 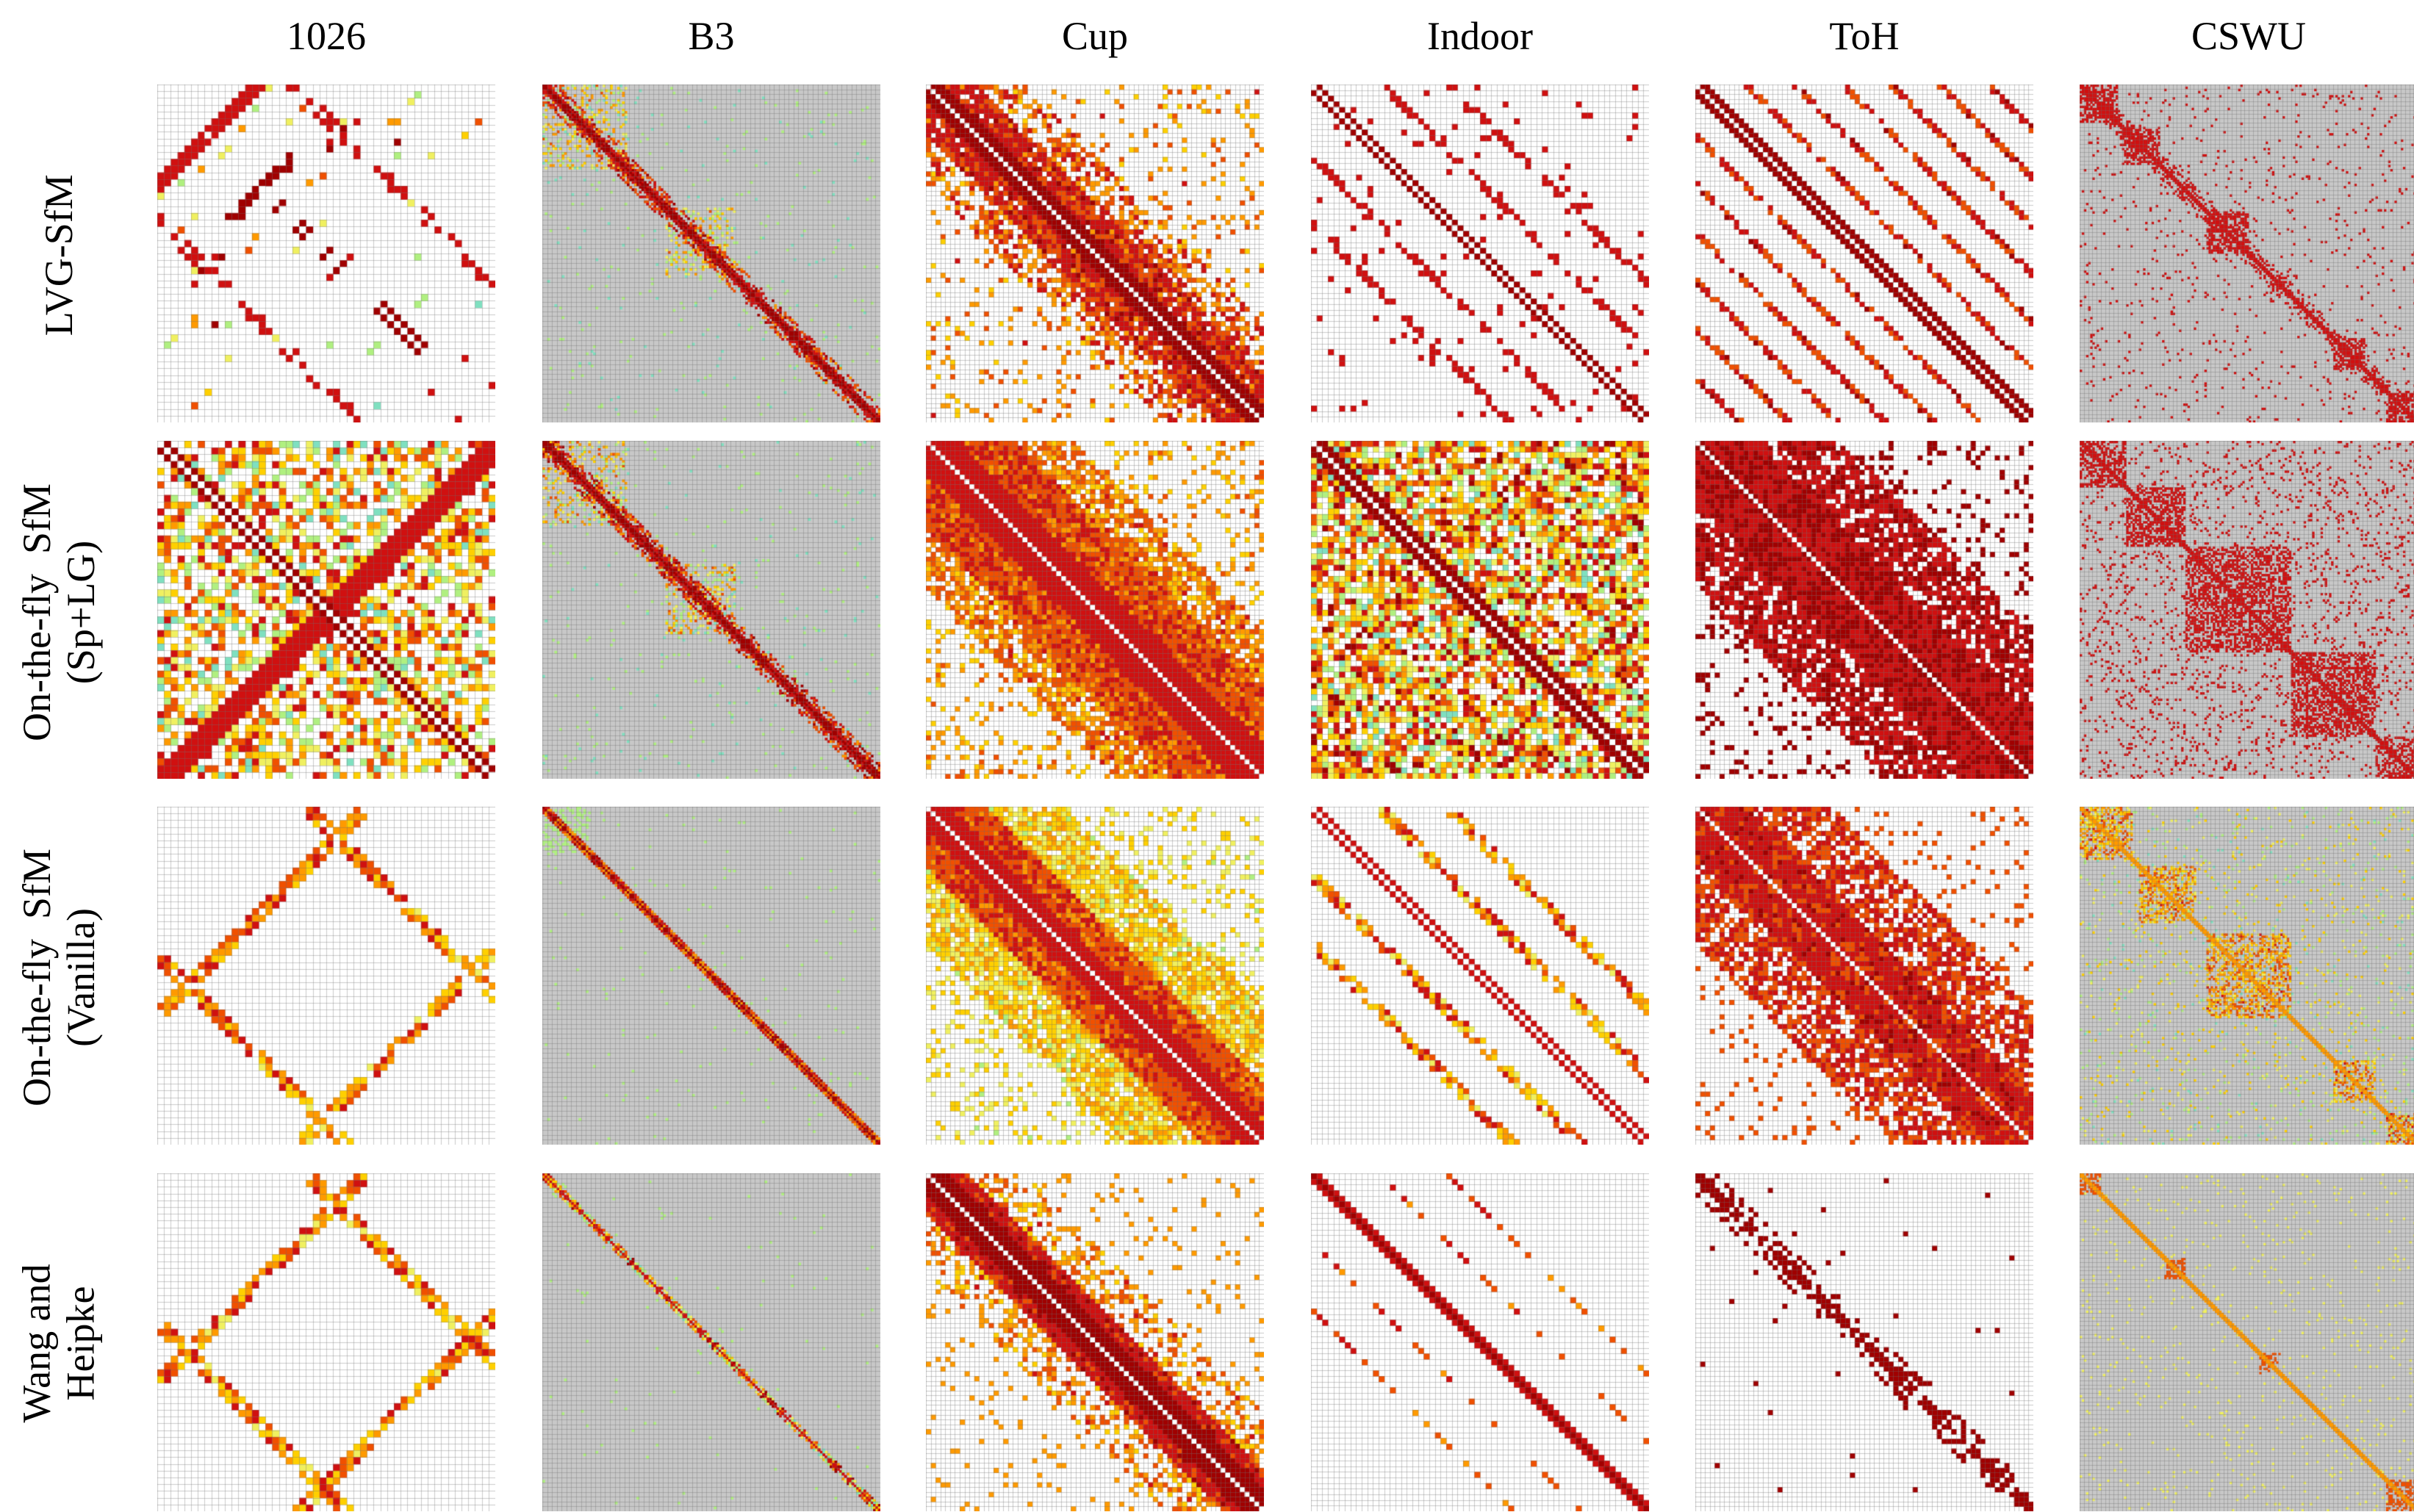 What do you see at coordinates (711, 1342) in the screenshot?
I see `matrix-wang-b3` at bounding box center [711, 1342].